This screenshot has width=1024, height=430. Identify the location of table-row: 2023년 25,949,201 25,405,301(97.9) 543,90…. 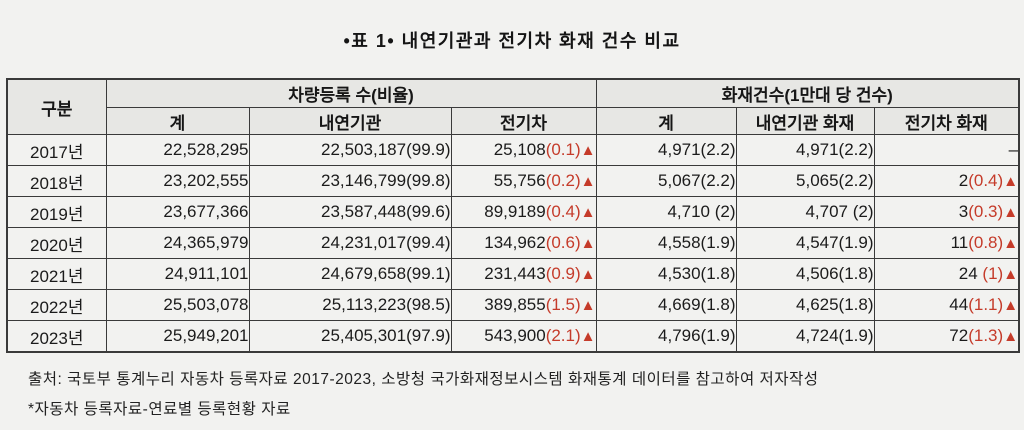
(513, 336).